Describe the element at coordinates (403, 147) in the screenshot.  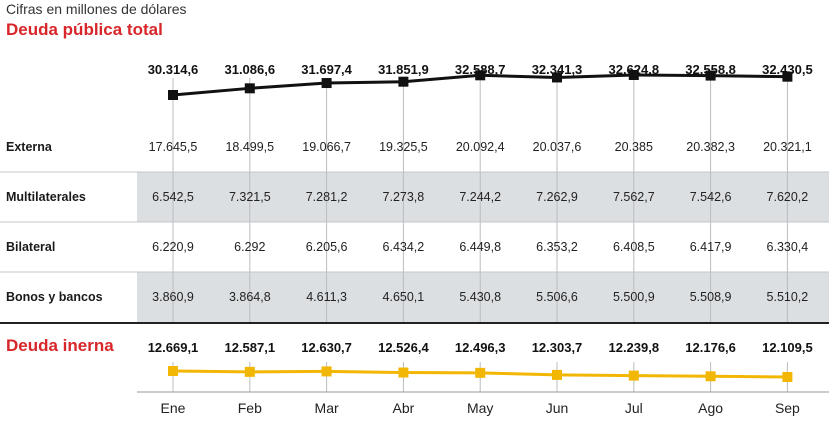
I see `table-cell: 19.325,5` at that location.